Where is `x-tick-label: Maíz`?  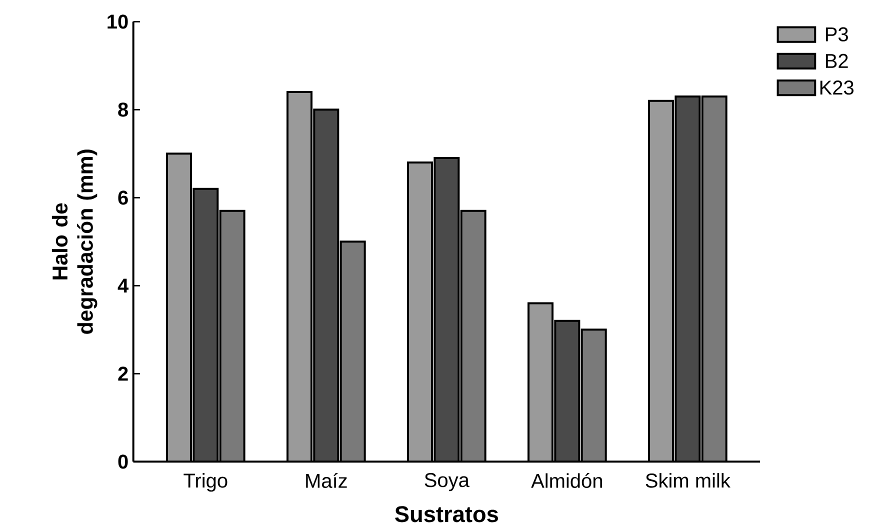
x-tick-label: Maíz is located at coordinates (326, 480).